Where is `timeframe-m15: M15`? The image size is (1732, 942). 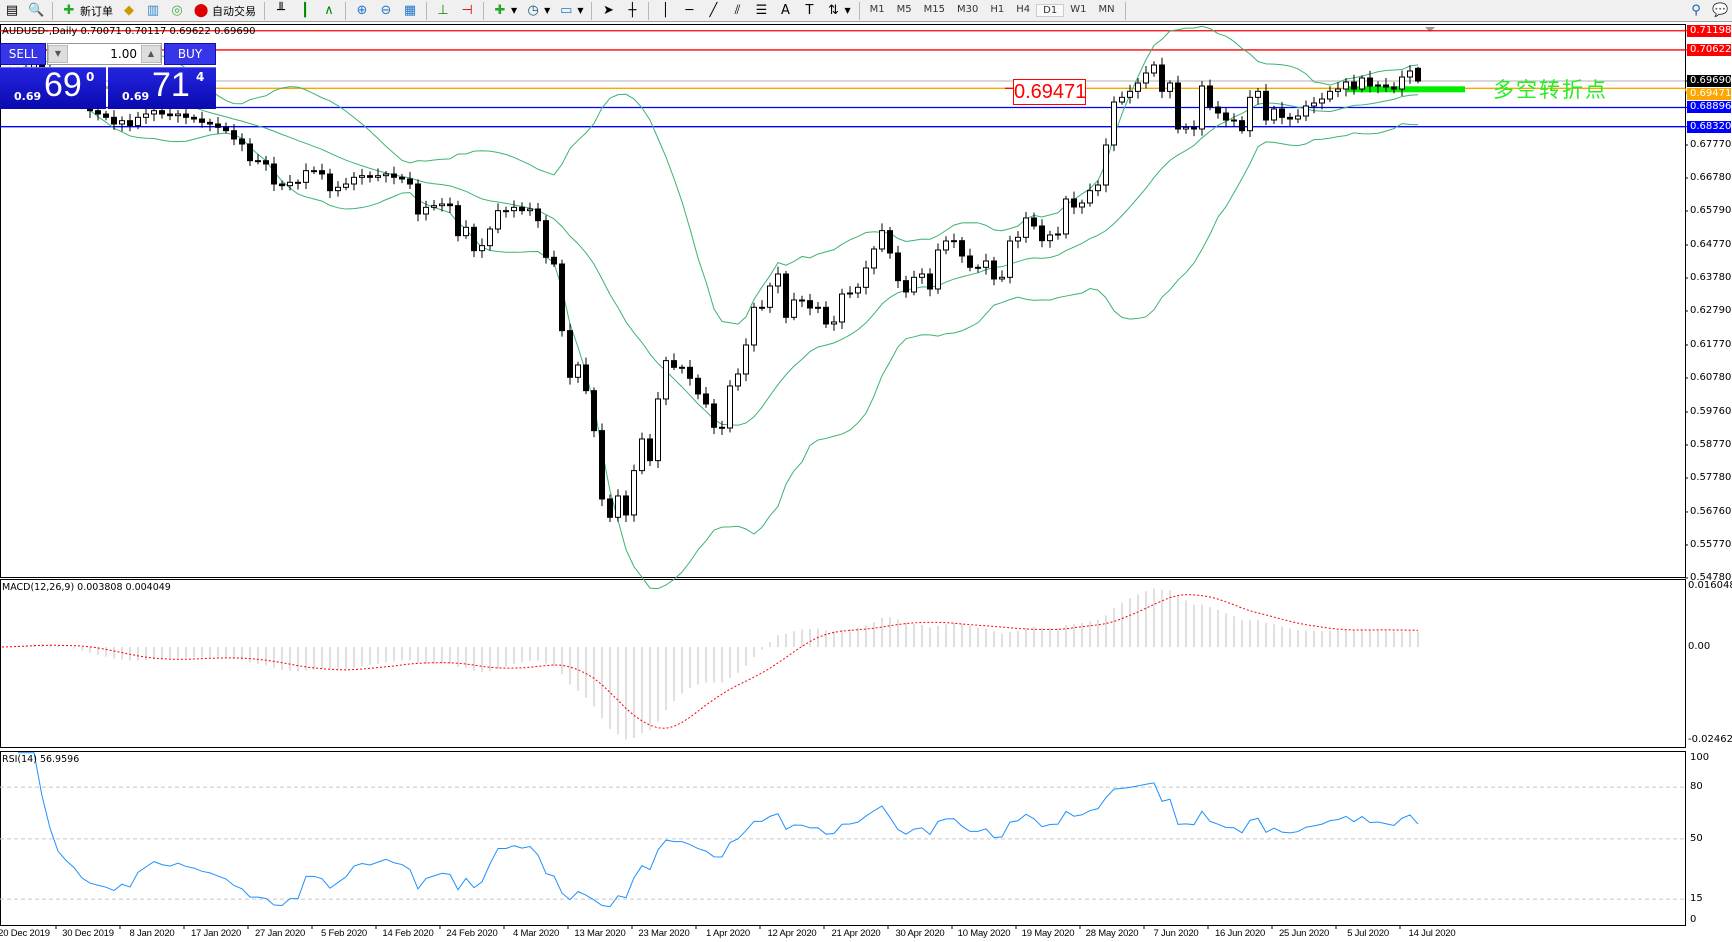 timeframe-m15: M15 is located at coordinates (934, 9).